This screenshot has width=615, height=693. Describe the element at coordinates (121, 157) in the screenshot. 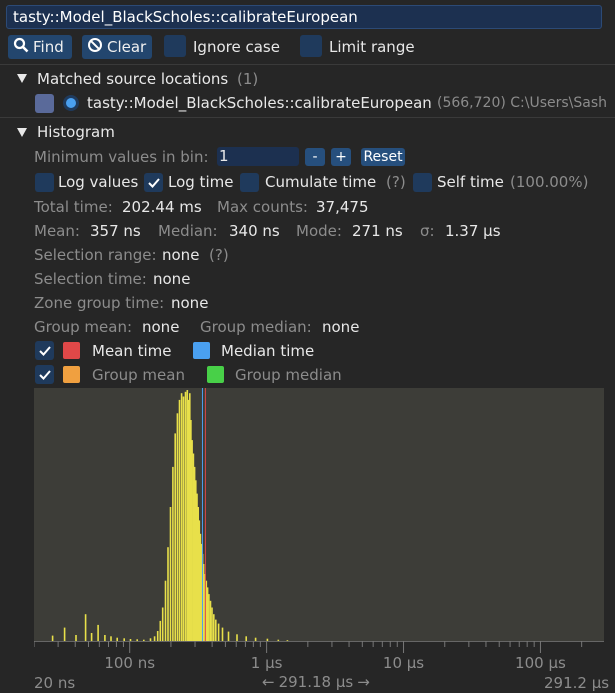

I see `min-values-label: Minimum values in bin:` at that location.